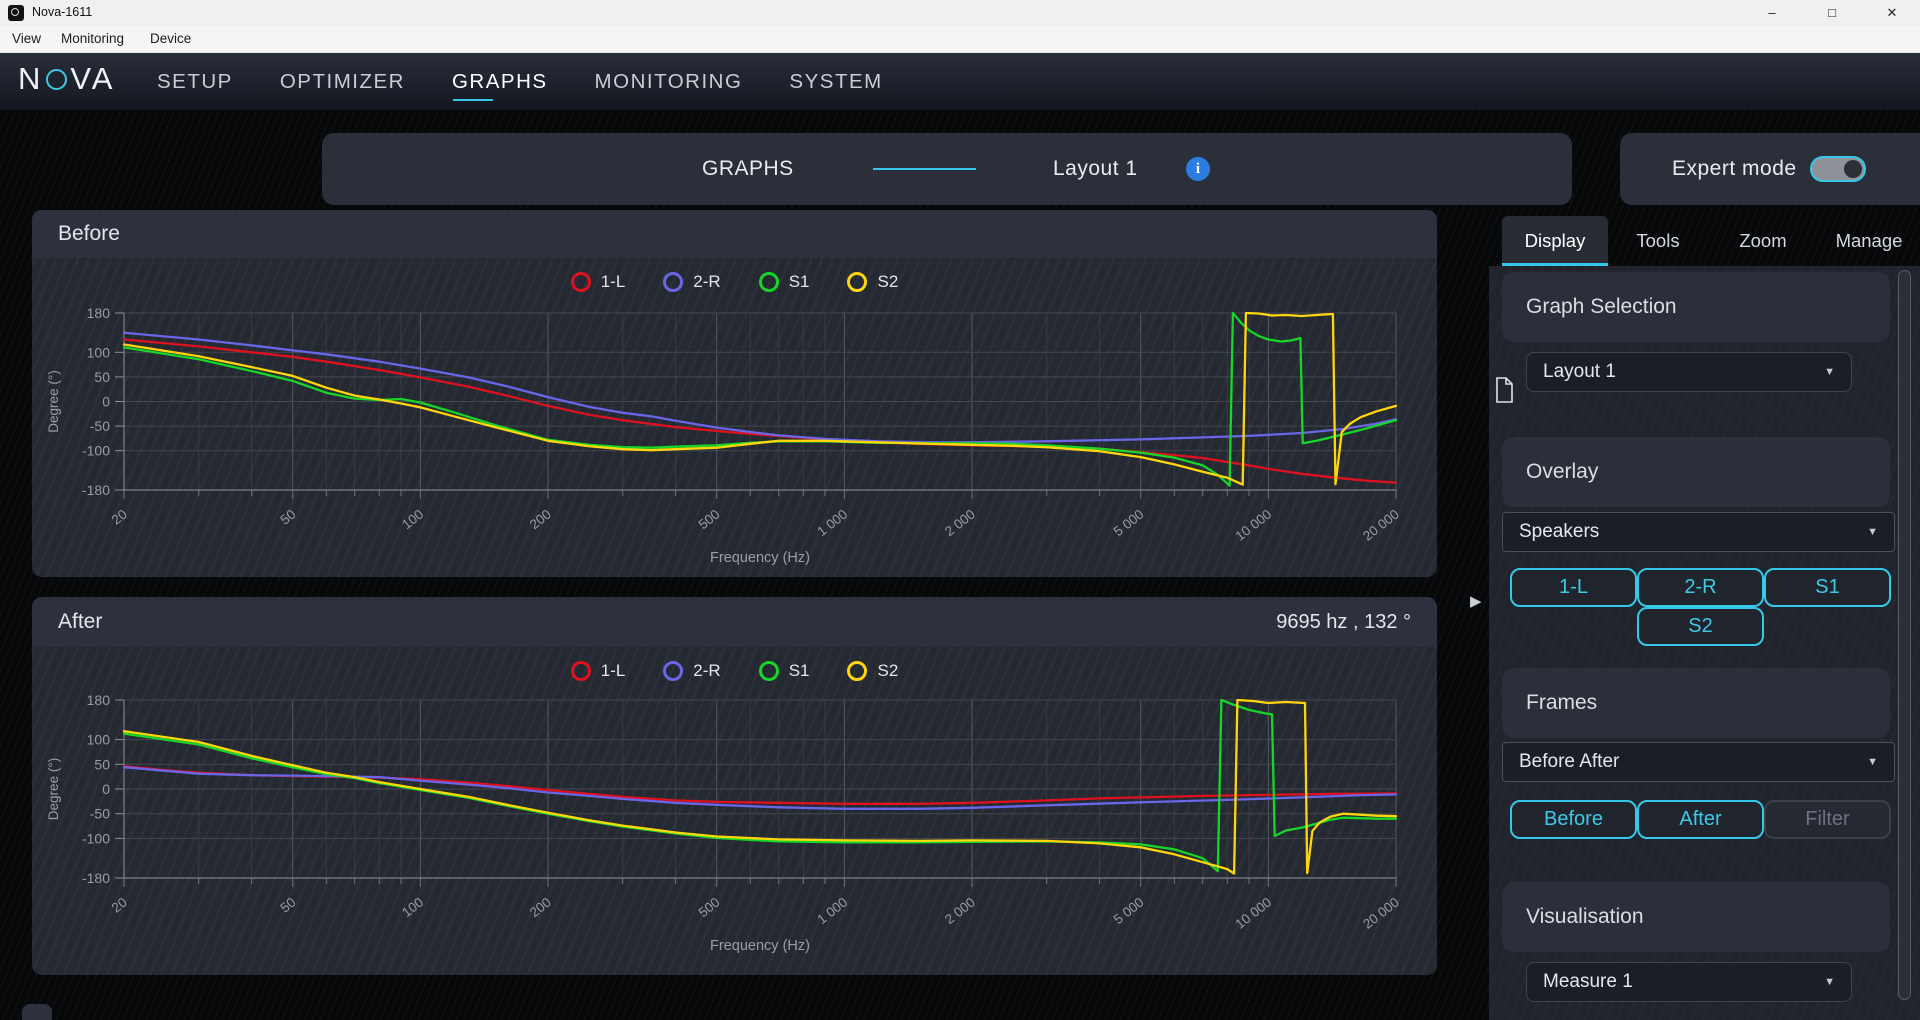 This screenshot has width=1920, height=1020. Describe the element at coordinates (93, 38) in the screenshot. I see `menu-monitoring: Monitoring` at that location.